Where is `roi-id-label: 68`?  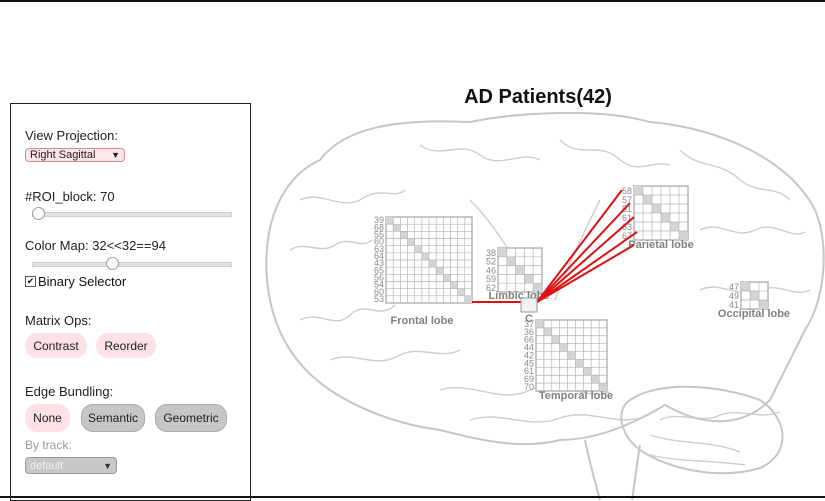
roi-id-label: 68 is located at coordinates (379, 227).